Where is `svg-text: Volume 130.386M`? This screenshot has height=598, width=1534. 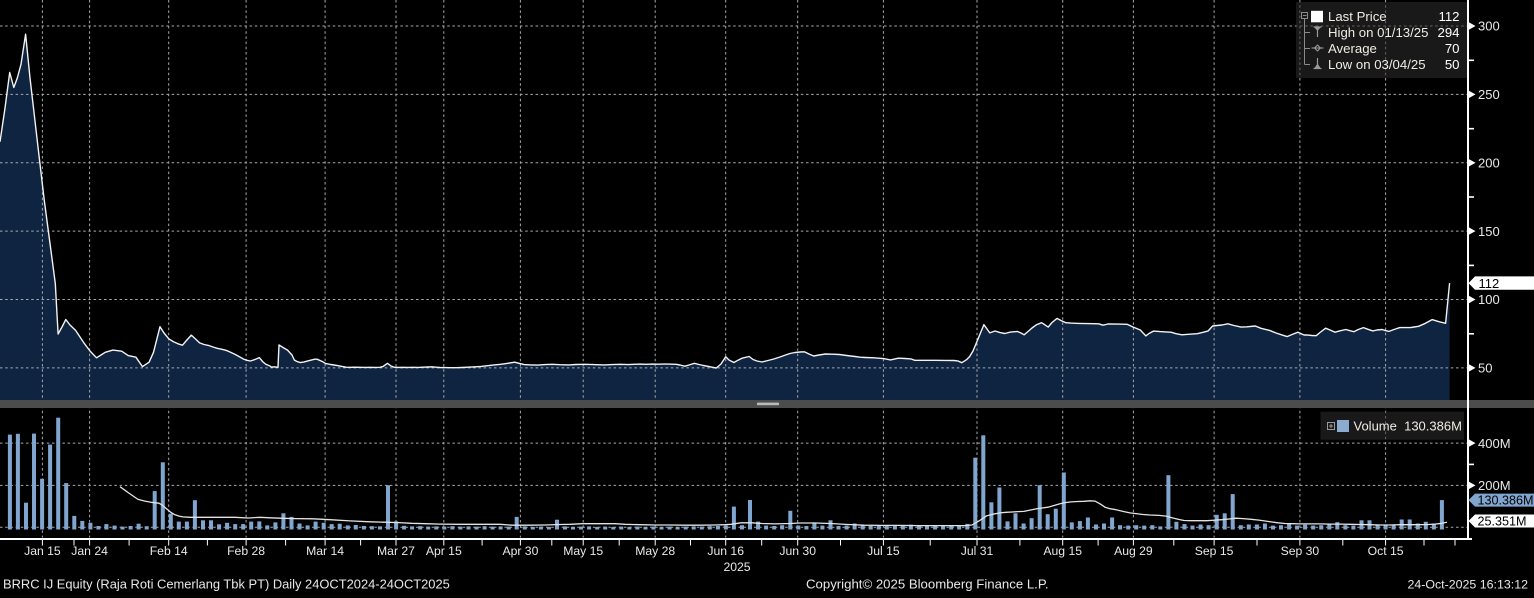 svg-text: Volume 130.386M is located at coordinates (1408, 426).